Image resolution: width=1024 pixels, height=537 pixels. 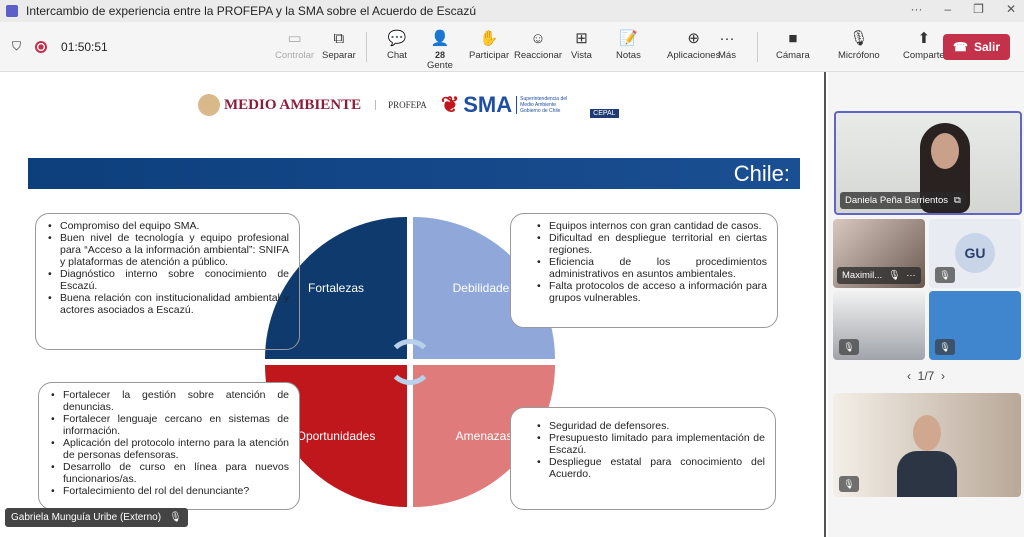 What do you see at coordinates (975, 325) in the screenshot?
I see `video-tile-5: 🎙` at bounding box center [975, 325].